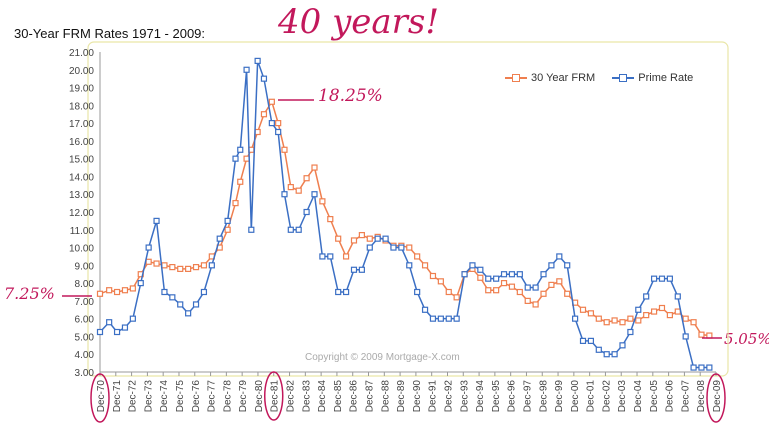  Describe the element at coordinates (243, 396) in the screenshot. I see `x-tick-label: Dec-79` at that location.